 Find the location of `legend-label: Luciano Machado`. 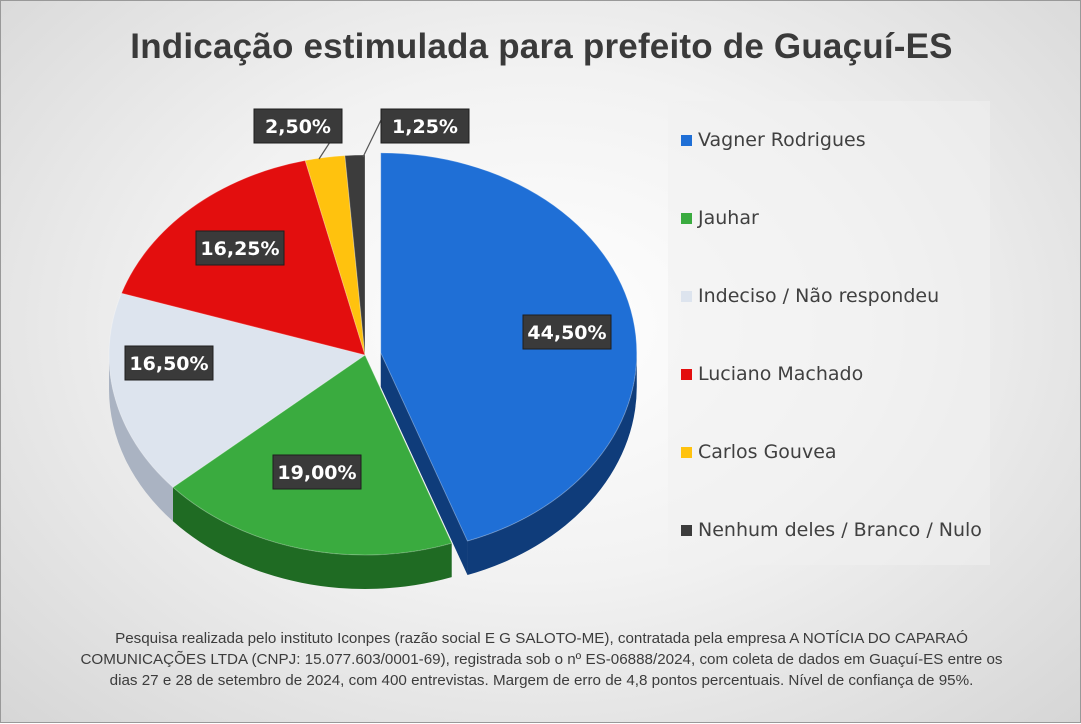

legend-label: Luciano Machado is located at coordinates (781, 374).